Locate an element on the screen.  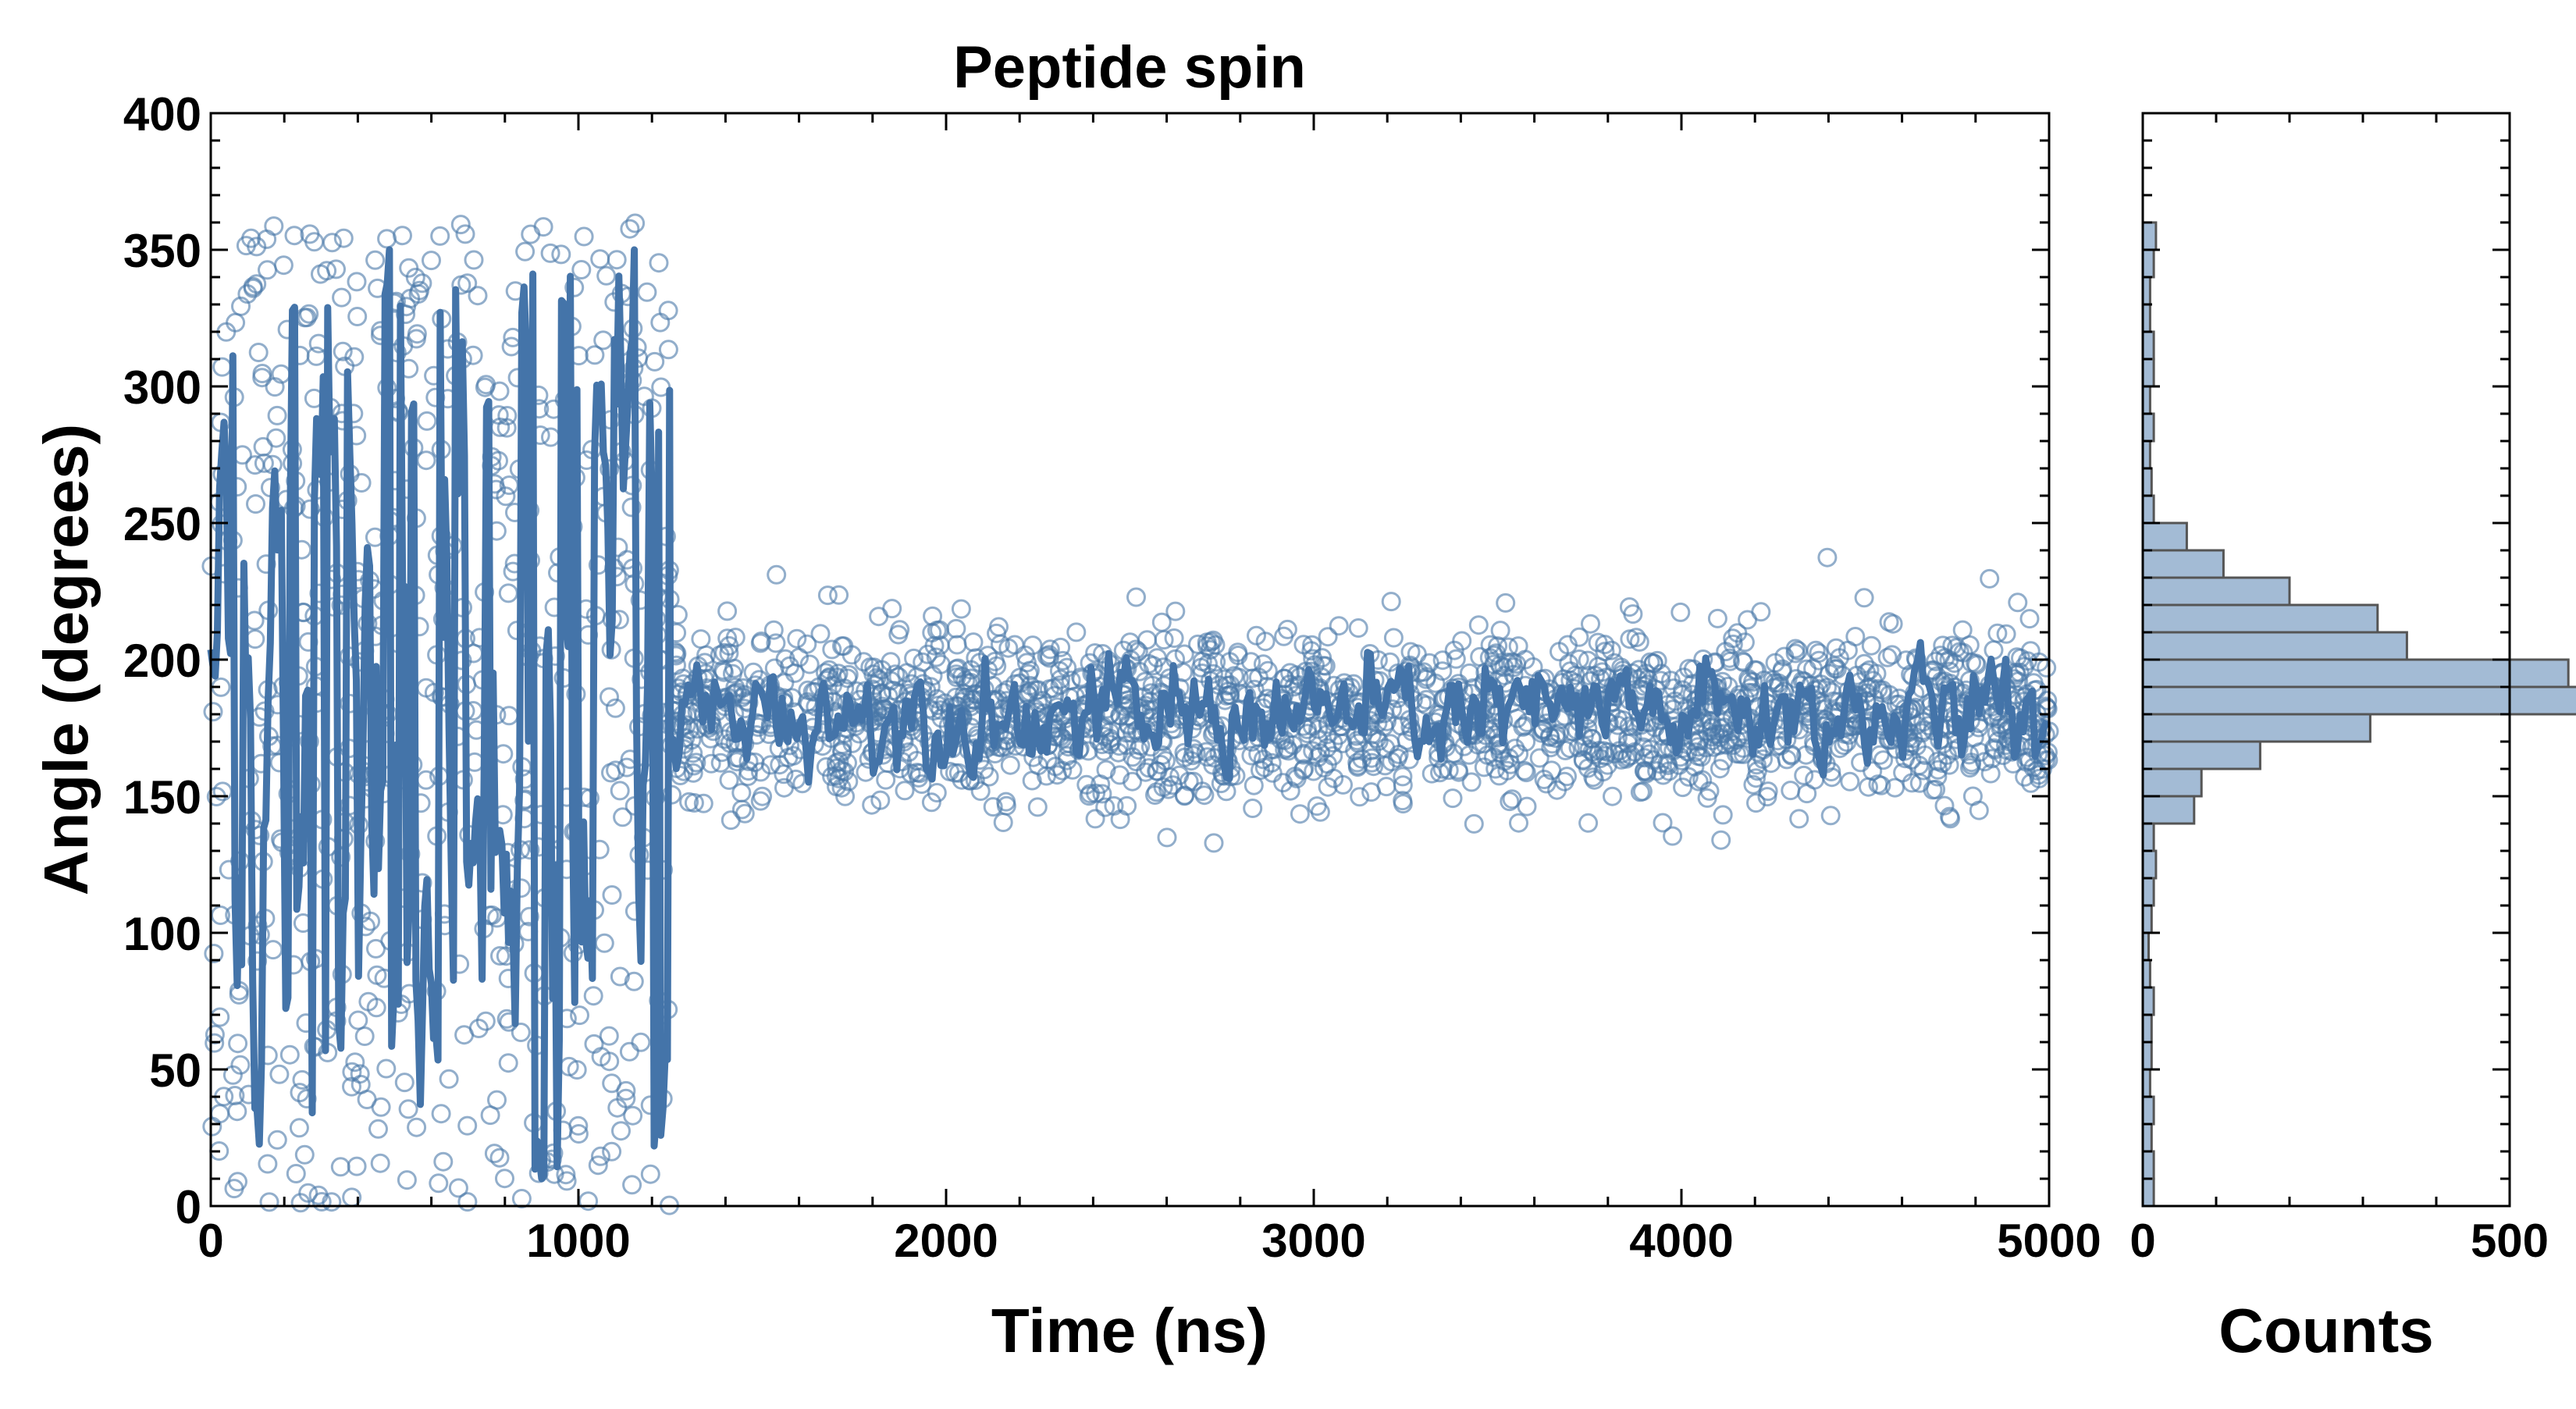
histogram-axis-ticks: 0 500 is located at coordinates (2339, 689).